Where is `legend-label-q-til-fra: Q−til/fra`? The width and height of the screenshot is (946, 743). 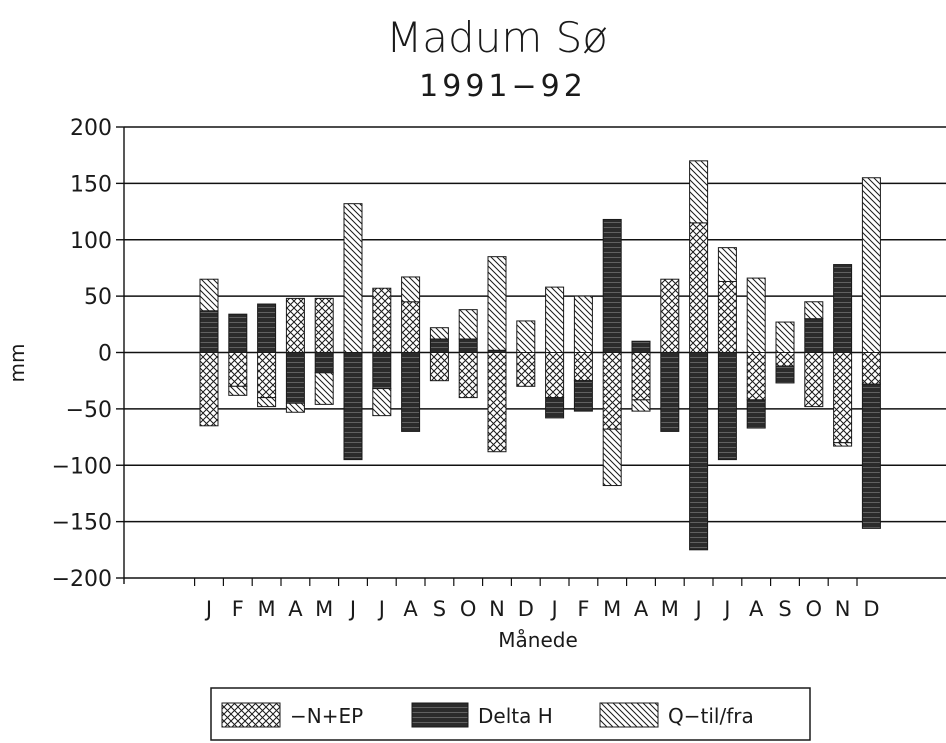 legend-label-q-til-fra: Q−til/fra is located at coordinates (711, 716).